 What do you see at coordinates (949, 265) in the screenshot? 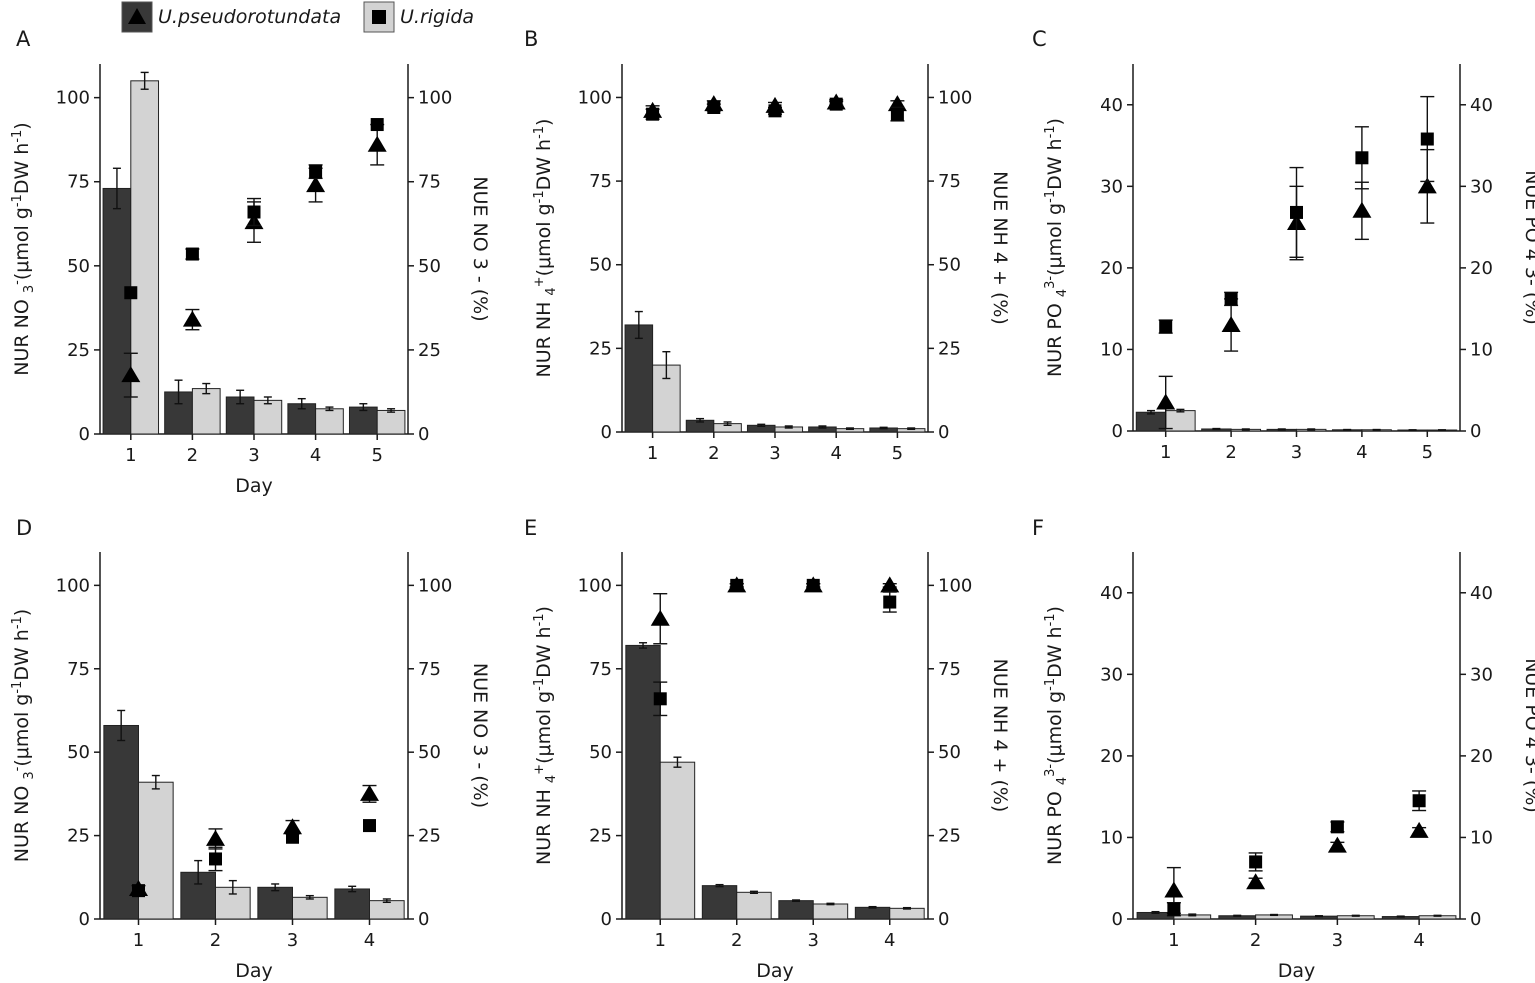
I see `y-tick-label-right: 50` at bounding box center [949, 265].